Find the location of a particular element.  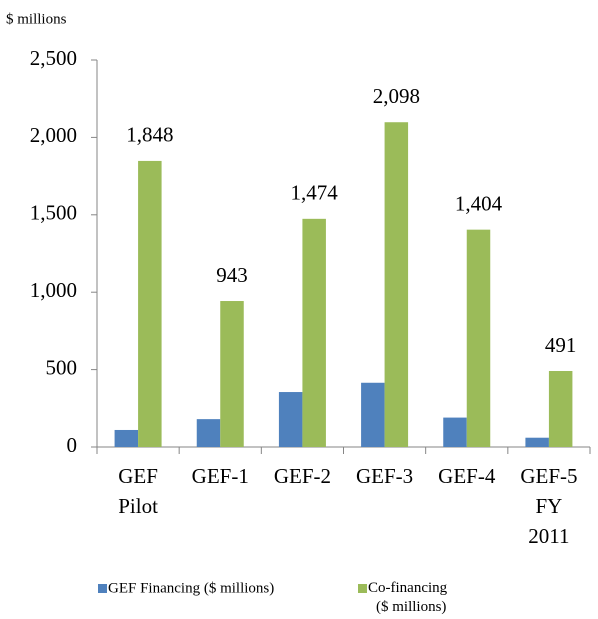

y-axis-label: $ millions is located at coordinates (36, 19).